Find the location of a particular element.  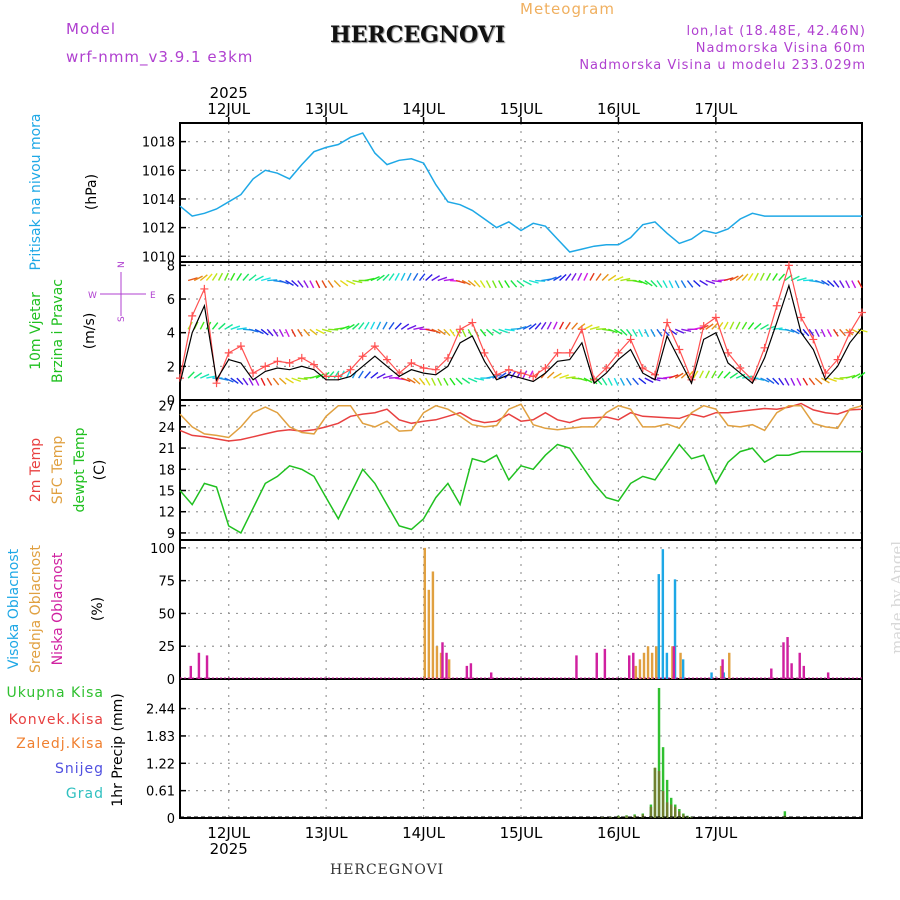

cloud-high-bar is located at coordinates (675, 629).